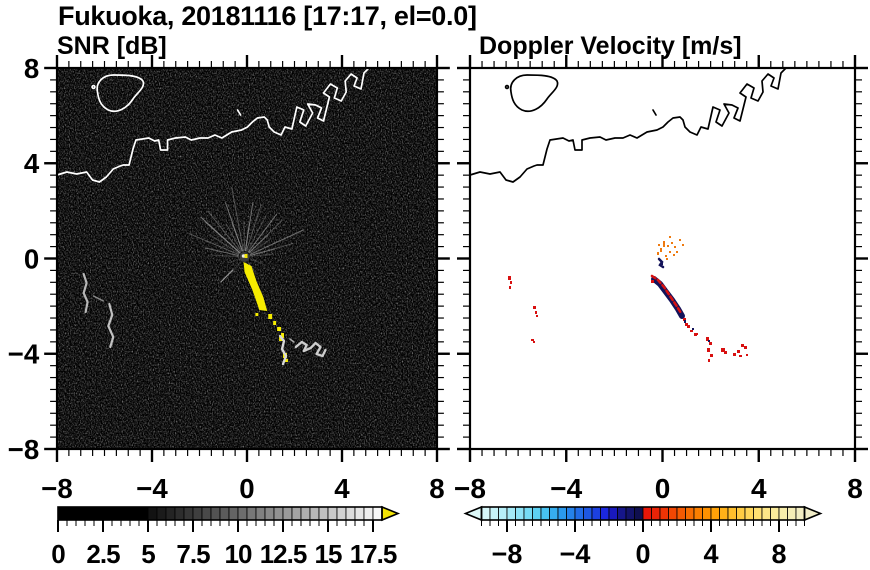 The width and height of the screenshot is (870, 570). I want to click on colorbar-tick-label: 10, so click(238, 554).